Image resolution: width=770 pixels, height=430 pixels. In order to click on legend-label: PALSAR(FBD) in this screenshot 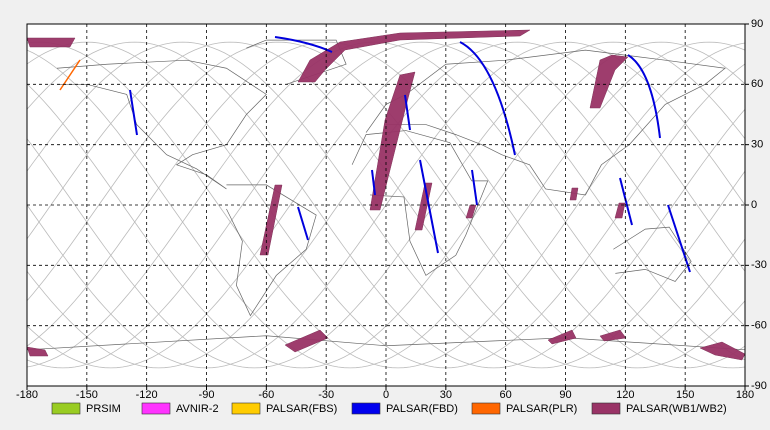, I will do `click(422, 409)`.